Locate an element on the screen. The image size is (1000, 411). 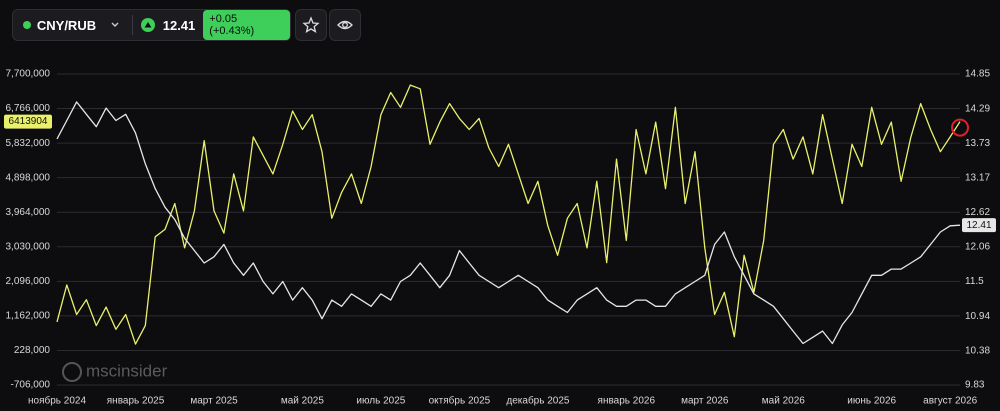
watch-button is located at coordinates (345, 25).